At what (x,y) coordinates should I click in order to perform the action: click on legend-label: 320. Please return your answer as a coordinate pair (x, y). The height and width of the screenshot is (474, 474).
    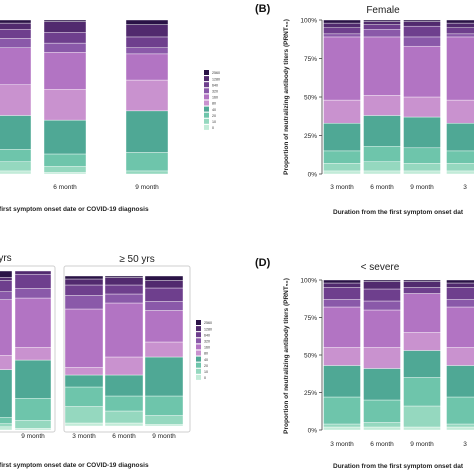
    Looking at the image, I should click on (207, 342).